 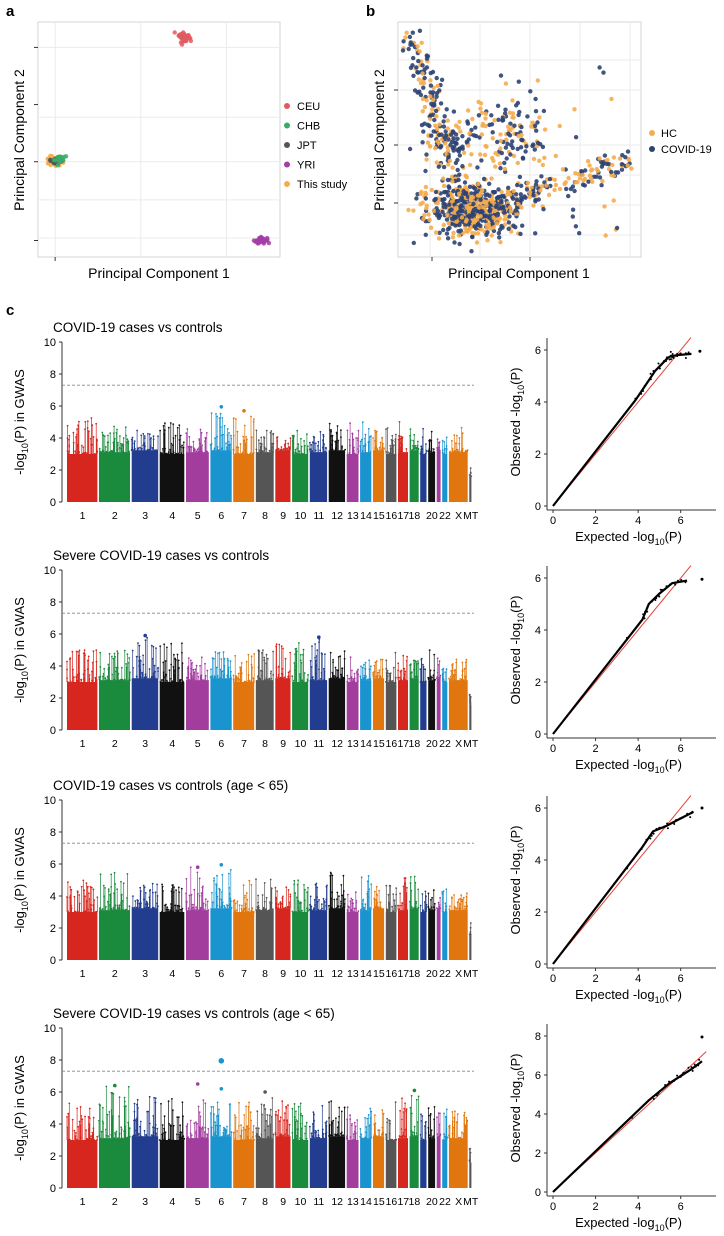 What do you see at coordinates (53, 503) in the screenshot?
I see `manhattan-ytick-label: 0` at bounding box center [53, 503].